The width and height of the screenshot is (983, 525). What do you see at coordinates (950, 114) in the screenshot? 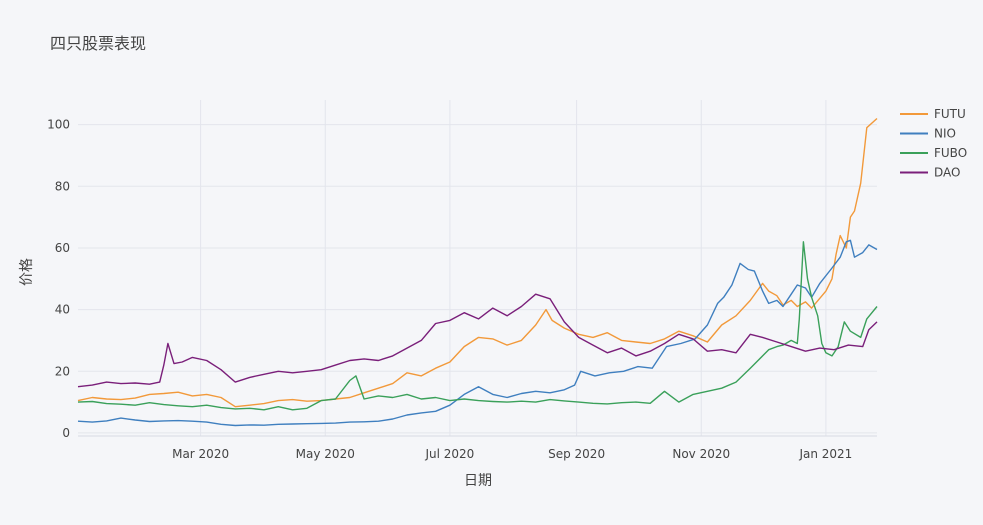
I see `legend-label: FUTU` at bounding box center [950, 114].